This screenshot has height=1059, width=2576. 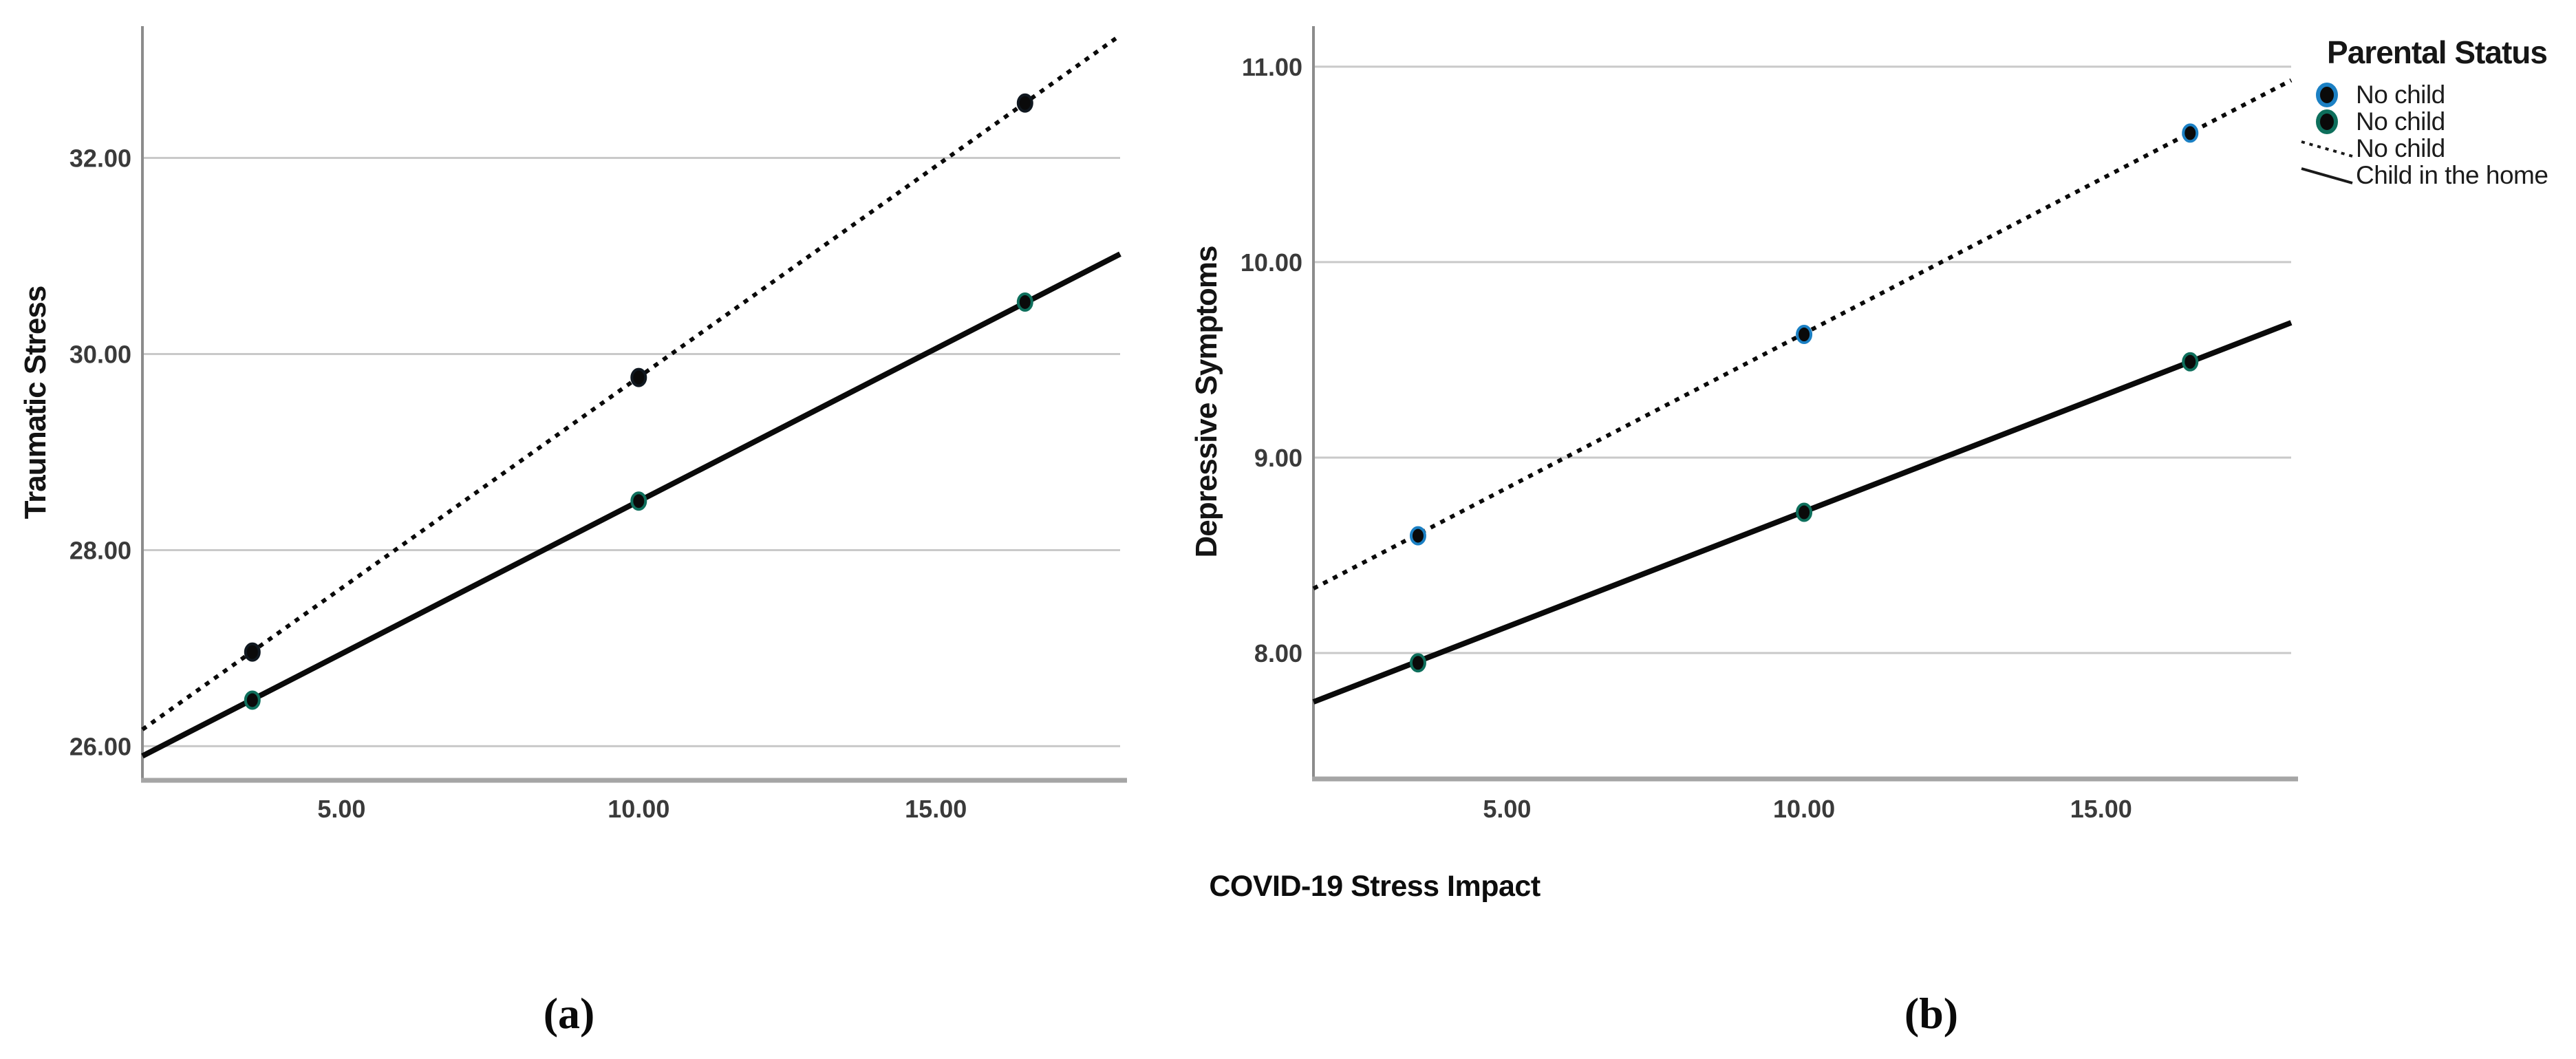 I want to click on no-child-marker-icon, so click(x=2327, y=95).